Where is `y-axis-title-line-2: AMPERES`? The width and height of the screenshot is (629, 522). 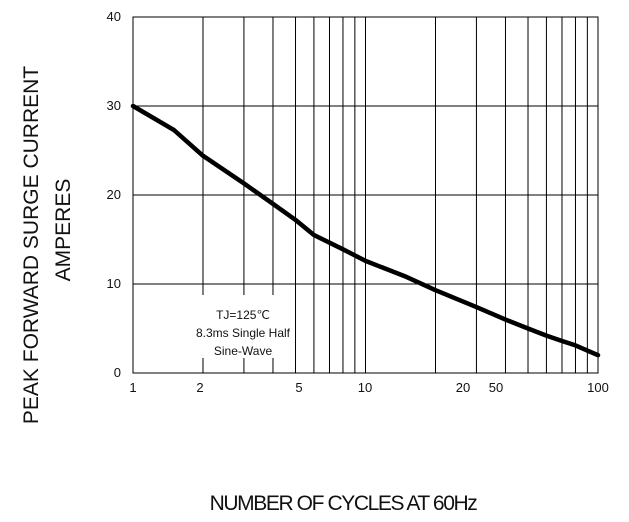 y-axis-title-line-2: AMPERES is located at coordinates (63, 230).